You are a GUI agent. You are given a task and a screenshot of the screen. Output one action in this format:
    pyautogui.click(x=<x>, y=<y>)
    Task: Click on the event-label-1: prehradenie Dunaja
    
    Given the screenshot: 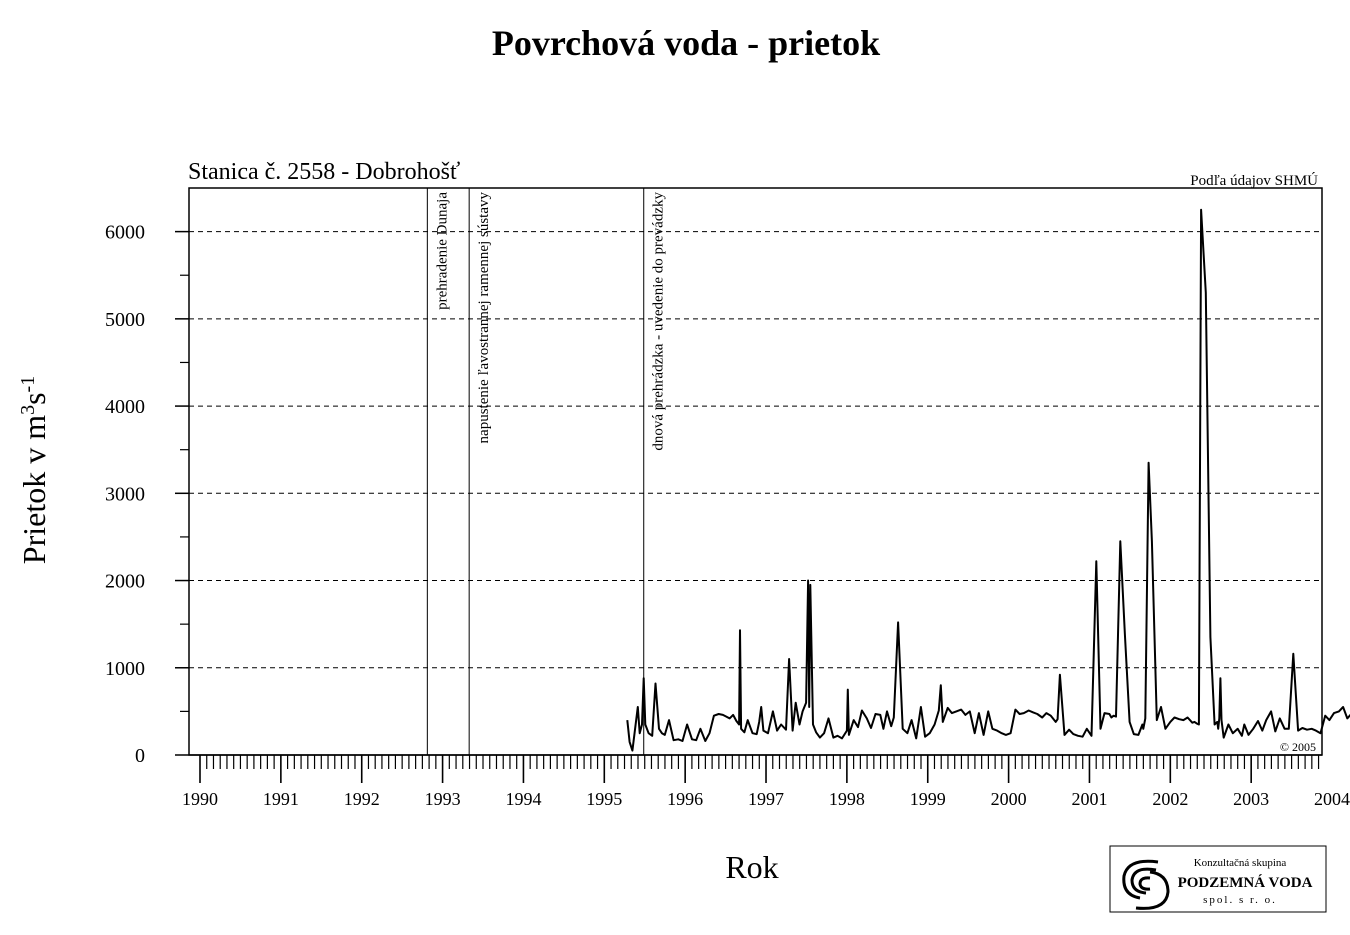 What is the action you would take?
    pyautogui.click(x=442, y=251)
    